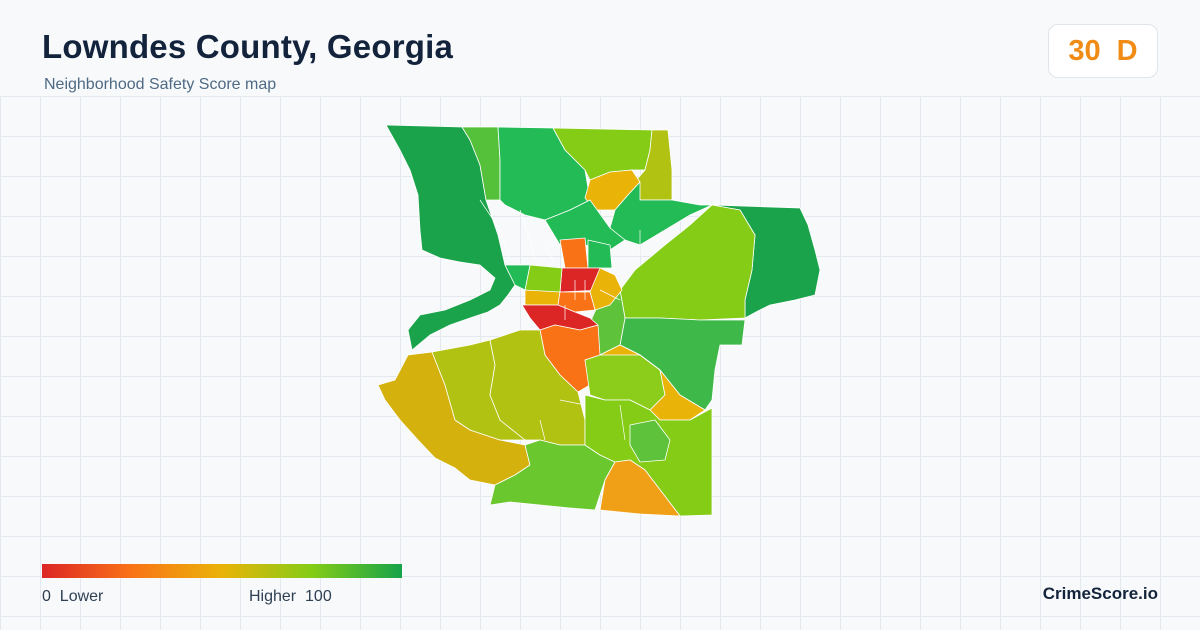 The image size is (1200, 630). Describe the element at coordinates (1103, 51) in the screenshot. I see `score-badge: 30 D` at that location.